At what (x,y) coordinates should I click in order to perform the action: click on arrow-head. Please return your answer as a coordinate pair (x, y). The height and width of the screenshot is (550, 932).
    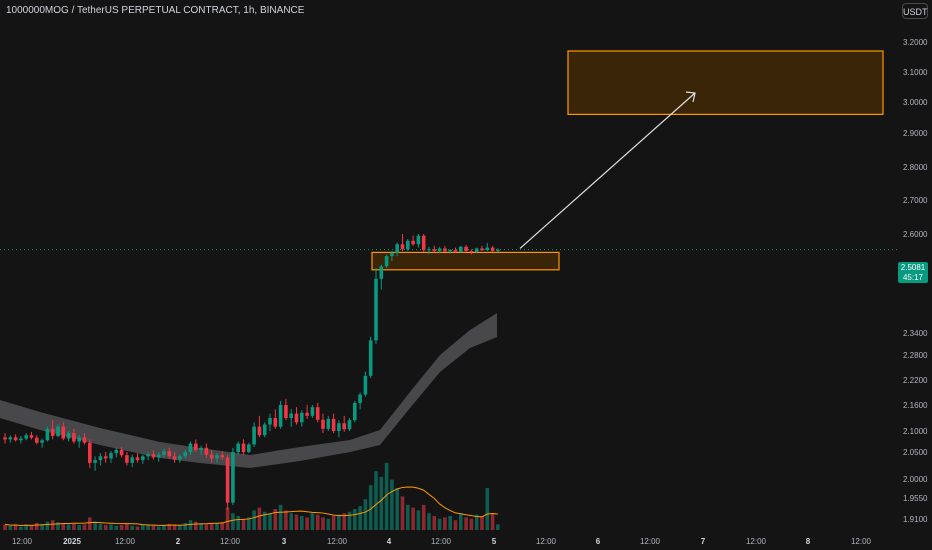
    Looking at the image, I should click on (690, 97).